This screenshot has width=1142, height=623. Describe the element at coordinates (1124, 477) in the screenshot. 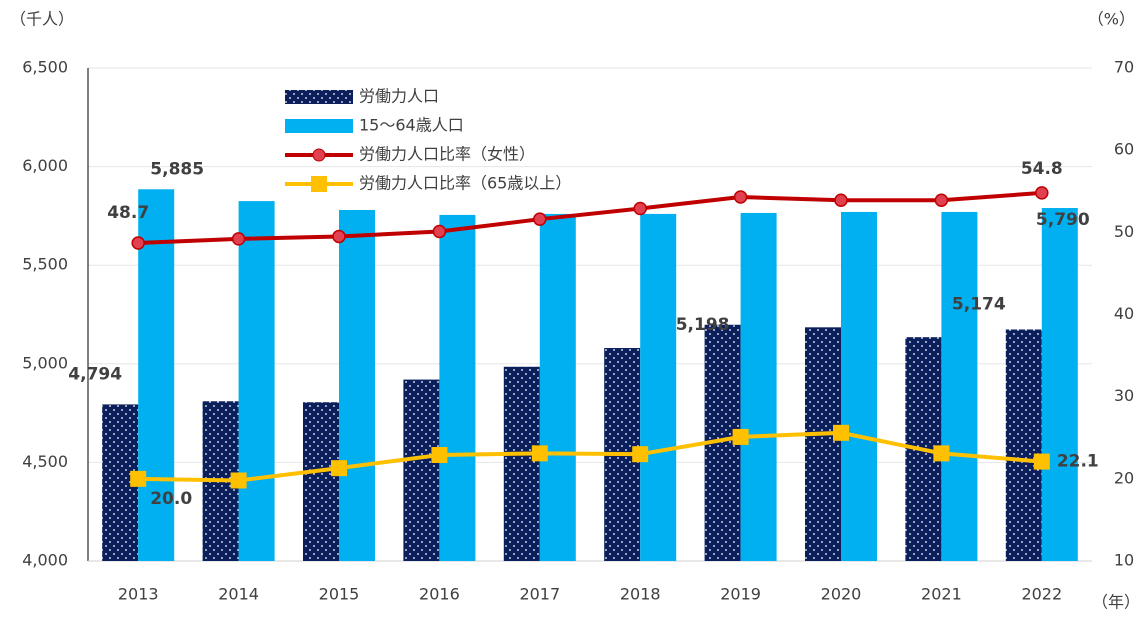

I see `y2-tick-label: 20` at that location.